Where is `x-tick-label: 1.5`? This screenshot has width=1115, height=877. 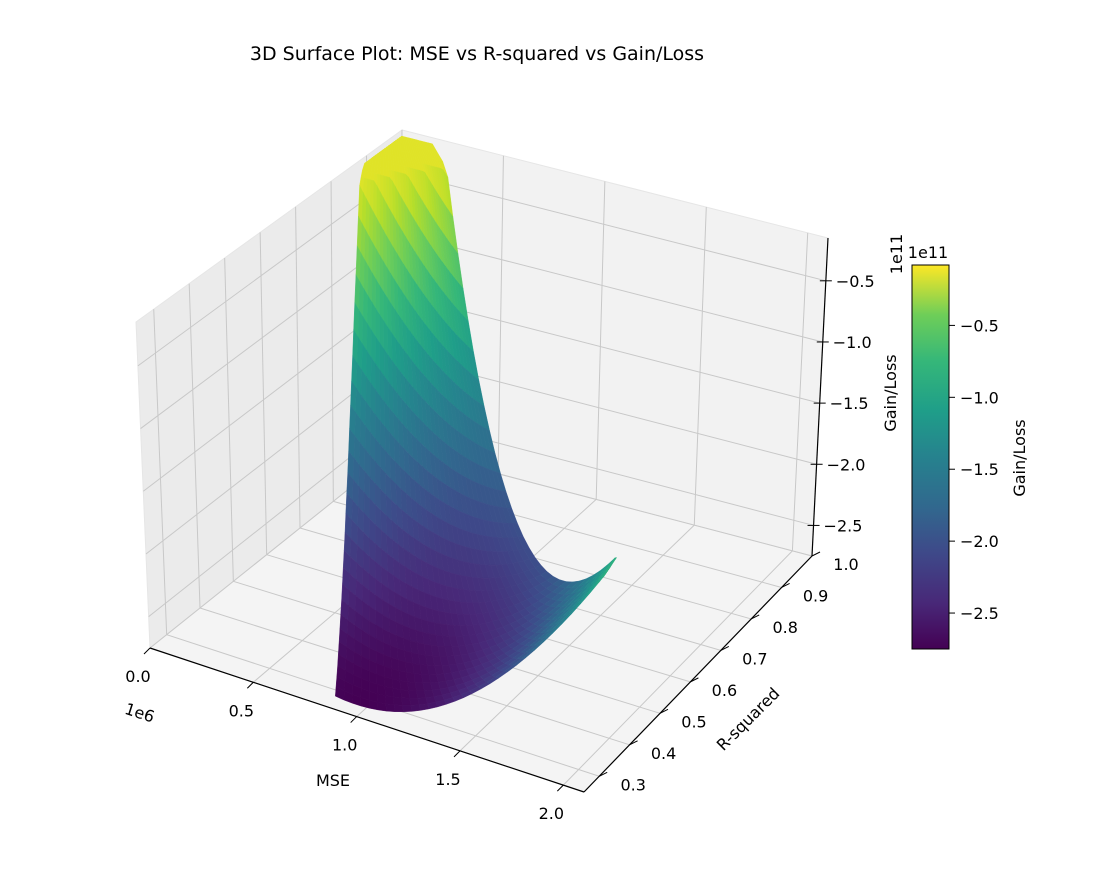
x-tick-label: 1.5 is located at coordinates (447, 779).